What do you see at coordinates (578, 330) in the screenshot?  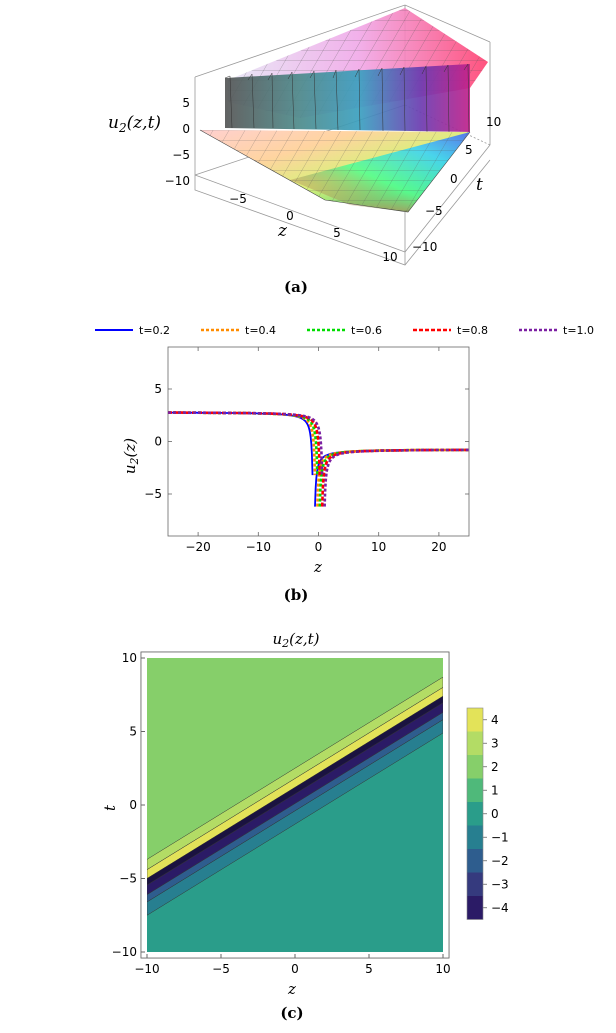 I see `legend-label: t=1.0` at bounding box center [578, 330].